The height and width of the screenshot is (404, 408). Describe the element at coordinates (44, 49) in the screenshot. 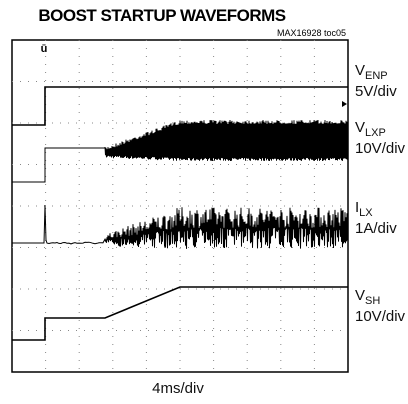

I see `trigger-marker: ū` at that location.